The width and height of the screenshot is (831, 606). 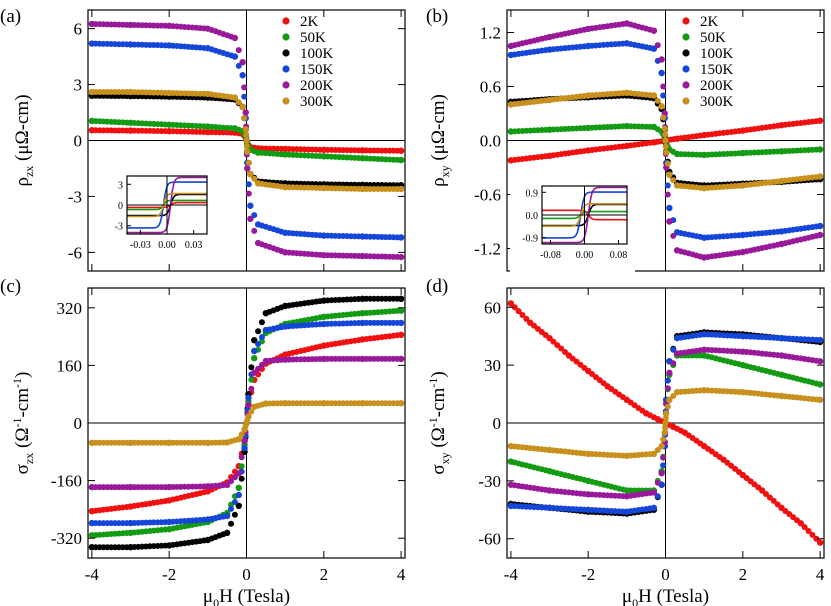 I want to click on y-tick-label: -60, so click(x=489, y=539).